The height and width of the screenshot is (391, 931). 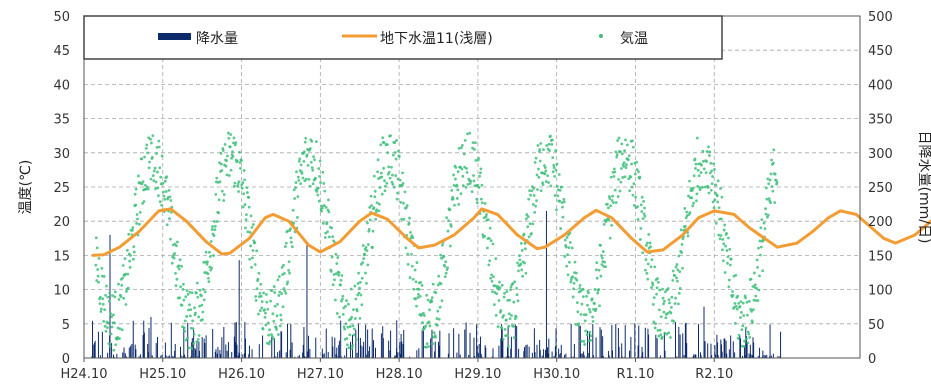 I want to click on legend: 降水量 地下水温11(浅層) 気温, so click(x=403, y=37).